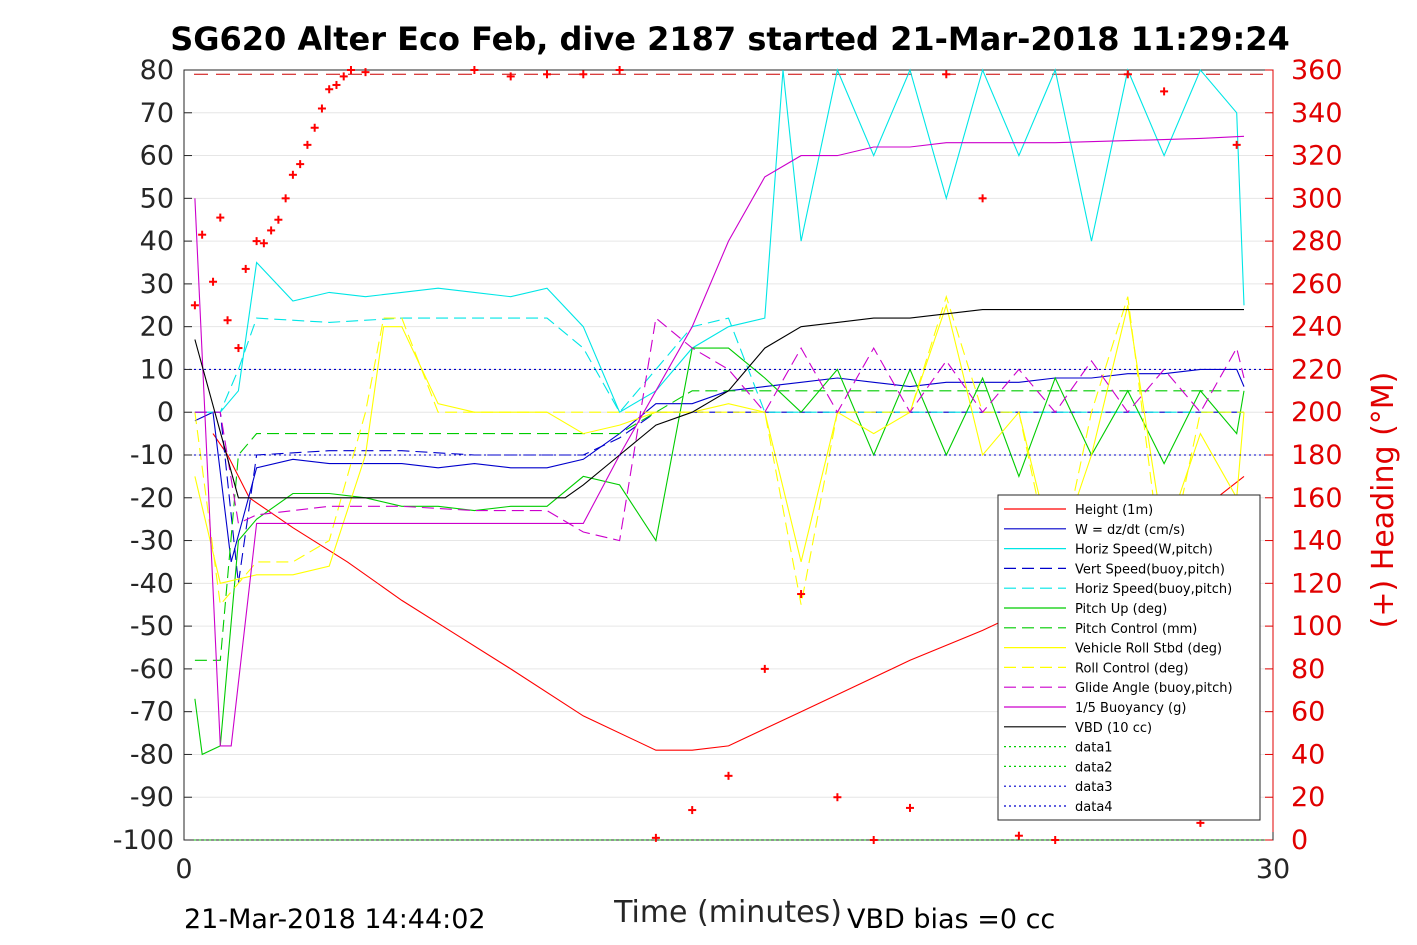 Image resolution: width=1417 pixels, height=945 pixels. What do you see at coordinates (152, 498) in the screenshot?
I see `left-tick-label: -20` at bounding box center [152, 498].